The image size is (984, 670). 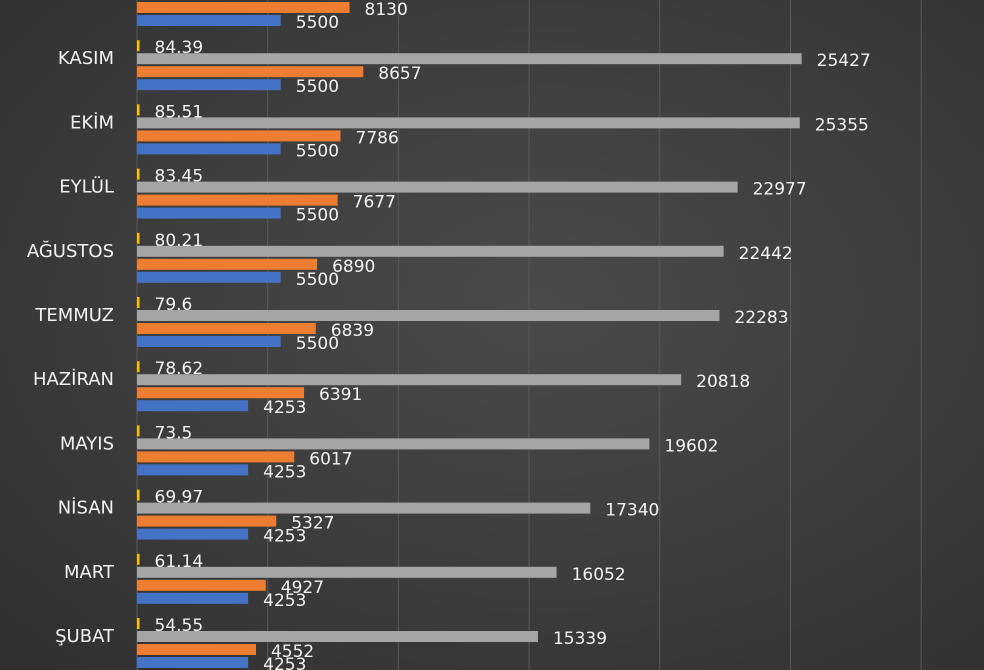 I want to click on data-label: 84.39, so click(x=179, y=48).